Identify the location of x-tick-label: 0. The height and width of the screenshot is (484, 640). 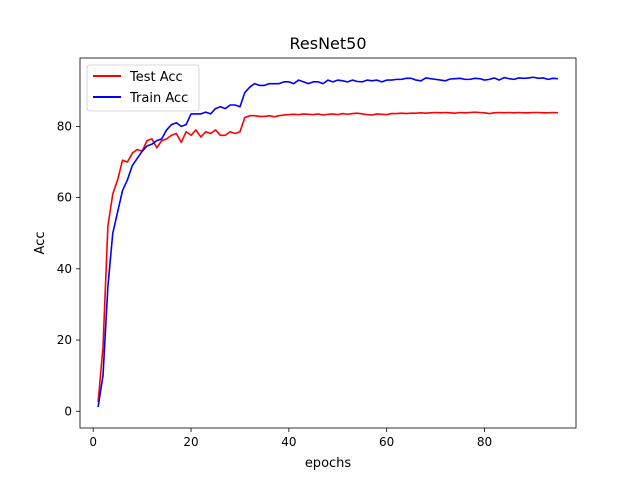
(93, 442).